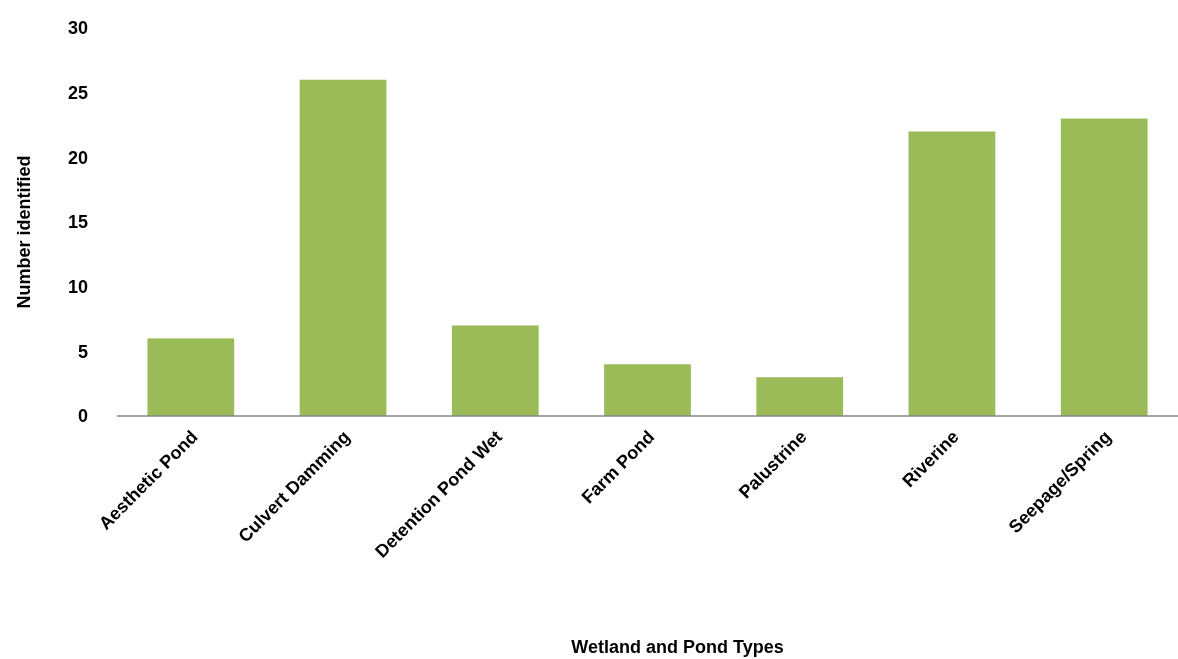 The image size is (1178, 659). What do you see at coordinates (77, 222) in the screenshot?
I see `y-tick-label: 15` at bounding box center [77, 222].